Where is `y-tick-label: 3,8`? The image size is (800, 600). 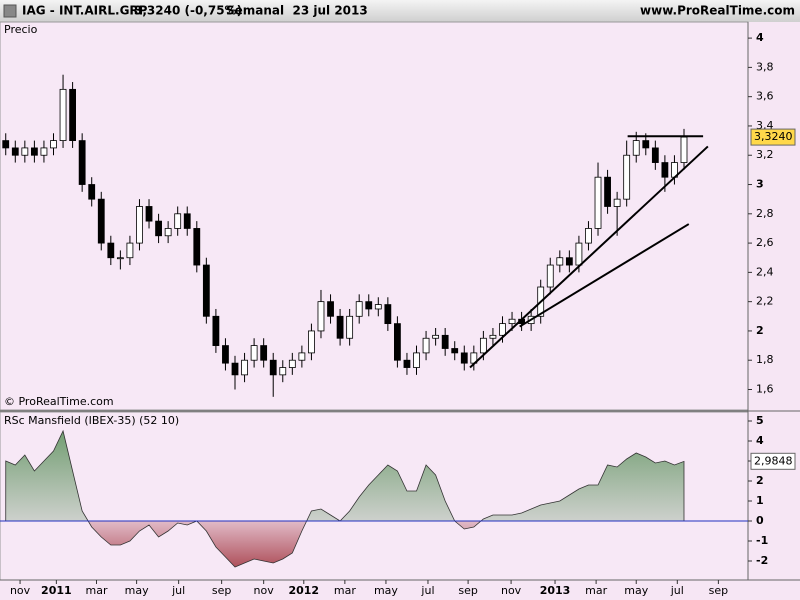
y-tick-label: 3,8 is located at coordinates (765, 66).